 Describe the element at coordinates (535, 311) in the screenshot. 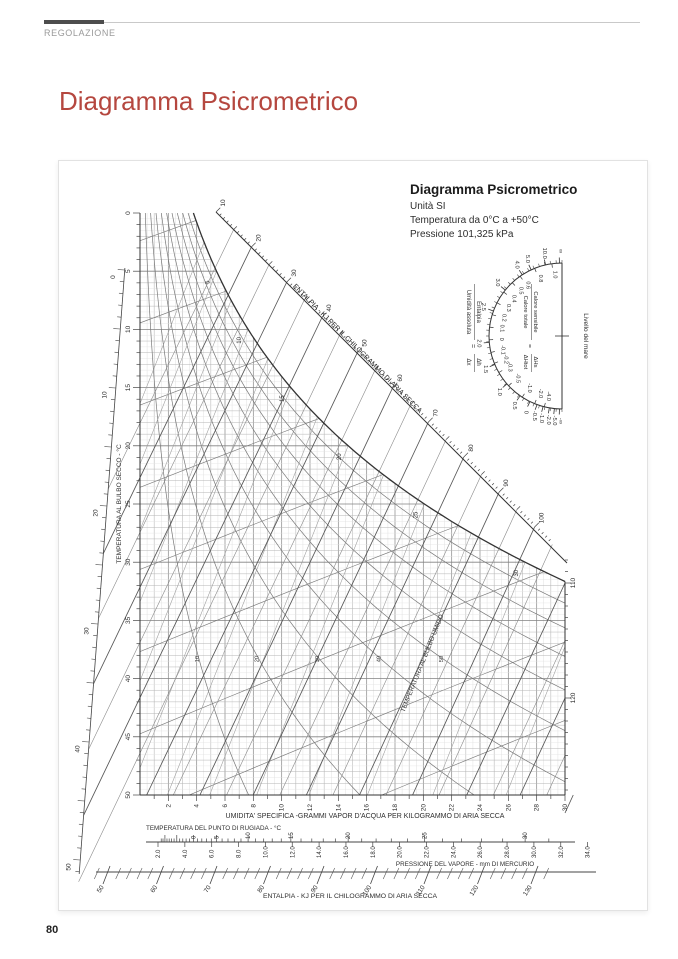

I see `svg-text: Calore sensibile` at that location.